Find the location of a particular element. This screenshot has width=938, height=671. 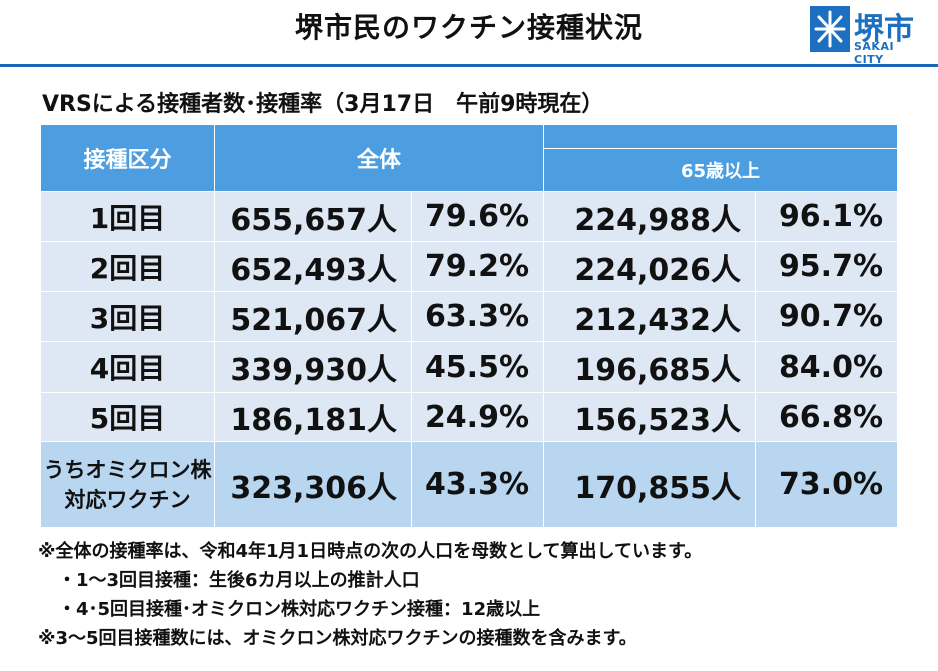

row-label: 4回目 is located at coordinates (127, 367).